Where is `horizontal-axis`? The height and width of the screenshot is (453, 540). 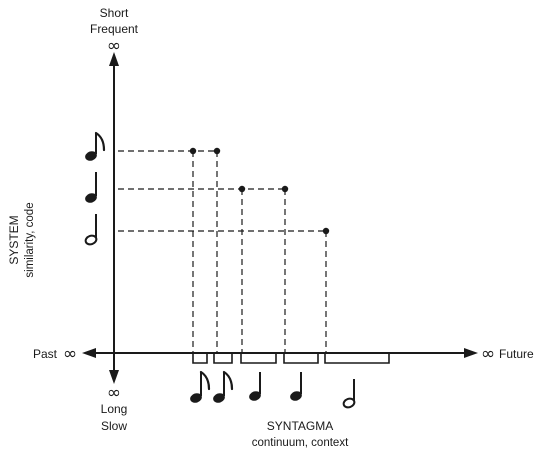
horizontal-axis is located at coordinates (280, 353).